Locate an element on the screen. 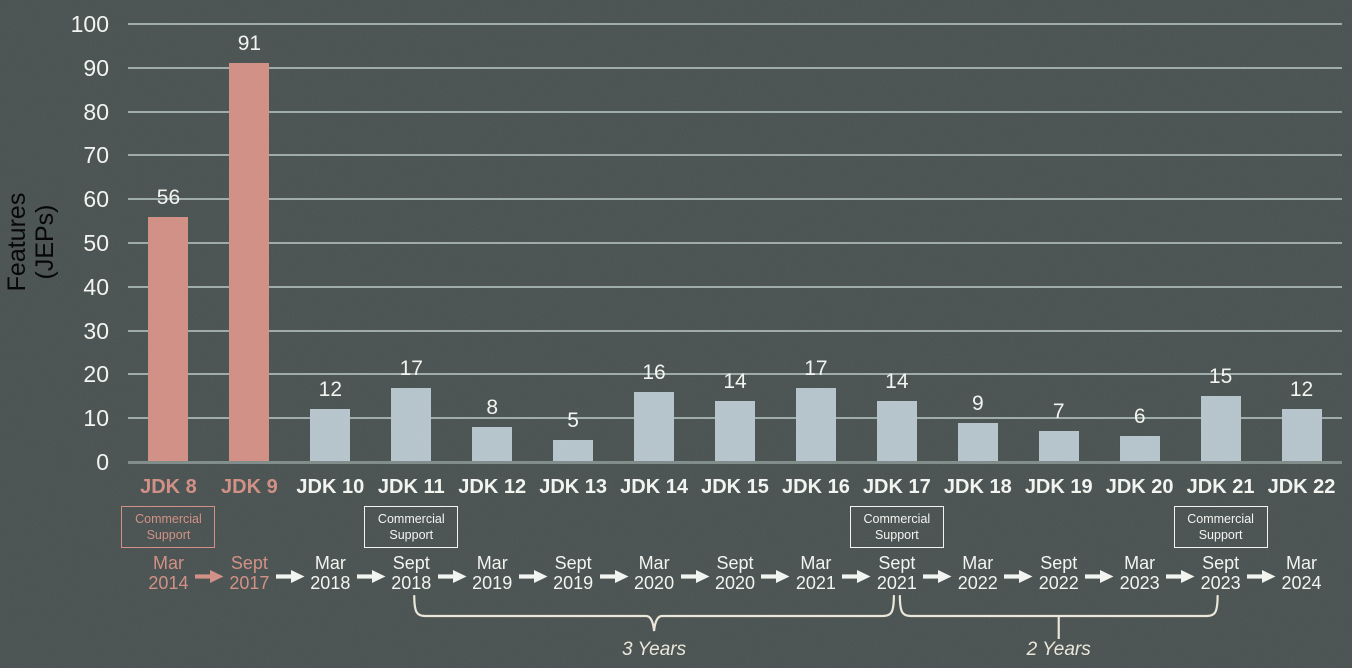  category-label-jdk-13: JDK 13 is located at coordinates (573, 487).